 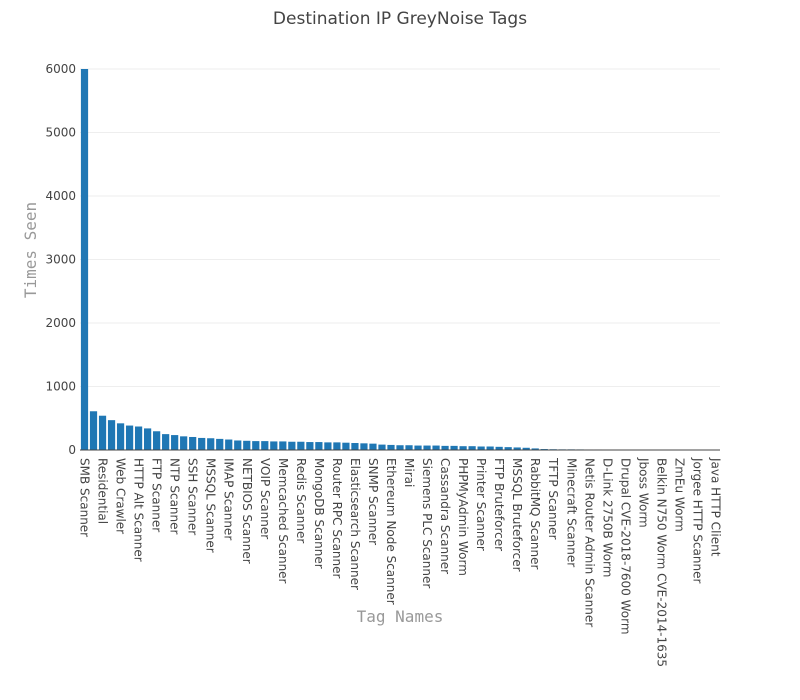 What do you see at coordinates (481, 504) in the screenshot?
I see `x-tick-label: Printer Scanner` at bounding box center [481, 504].